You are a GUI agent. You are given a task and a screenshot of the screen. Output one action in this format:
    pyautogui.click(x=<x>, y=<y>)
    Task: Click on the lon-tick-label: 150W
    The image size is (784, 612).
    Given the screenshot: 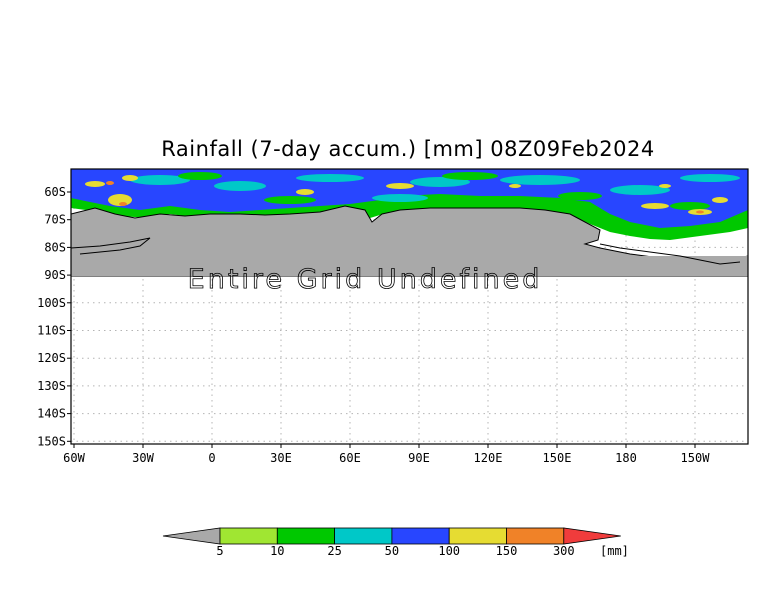 What is the action you would take?
    pyautogui.click(x=696, y=458)
    